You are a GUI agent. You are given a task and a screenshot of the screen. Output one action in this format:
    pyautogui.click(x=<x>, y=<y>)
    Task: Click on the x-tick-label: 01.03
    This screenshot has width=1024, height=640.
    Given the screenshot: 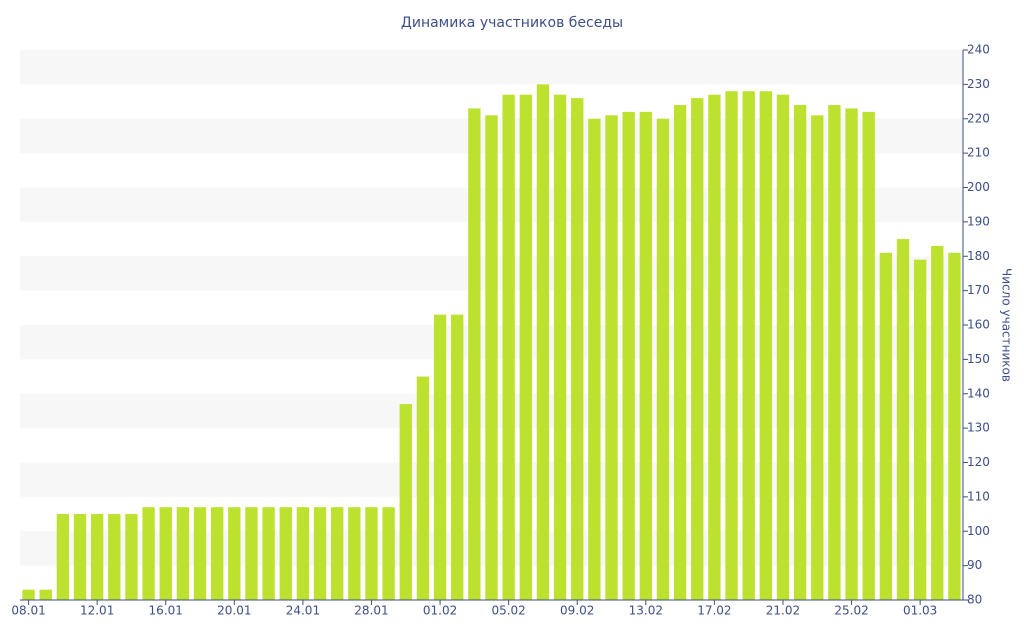 What is the action you would take?
    pyautogui.click(x=920, y=611)
    